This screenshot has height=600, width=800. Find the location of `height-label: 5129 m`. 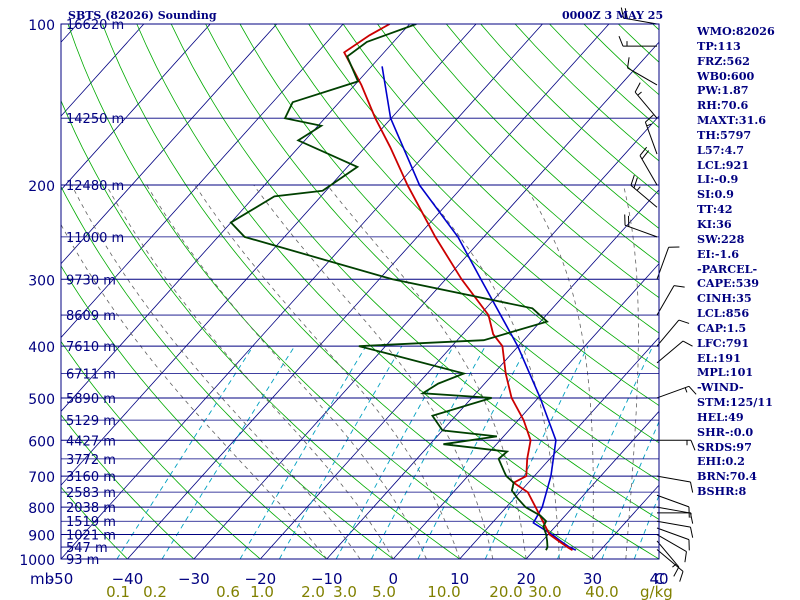

height-label: 5129 m is located at coordinates (91, 421).